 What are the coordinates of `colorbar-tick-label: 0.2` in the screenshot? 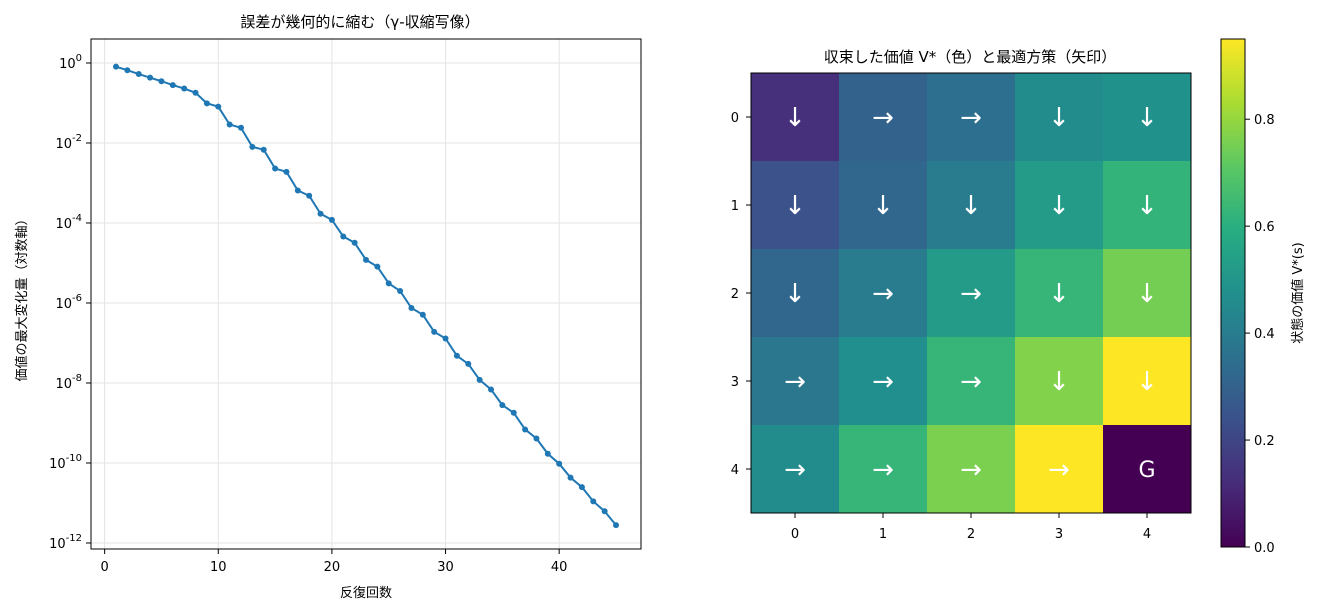 It's located at (1264, 441).